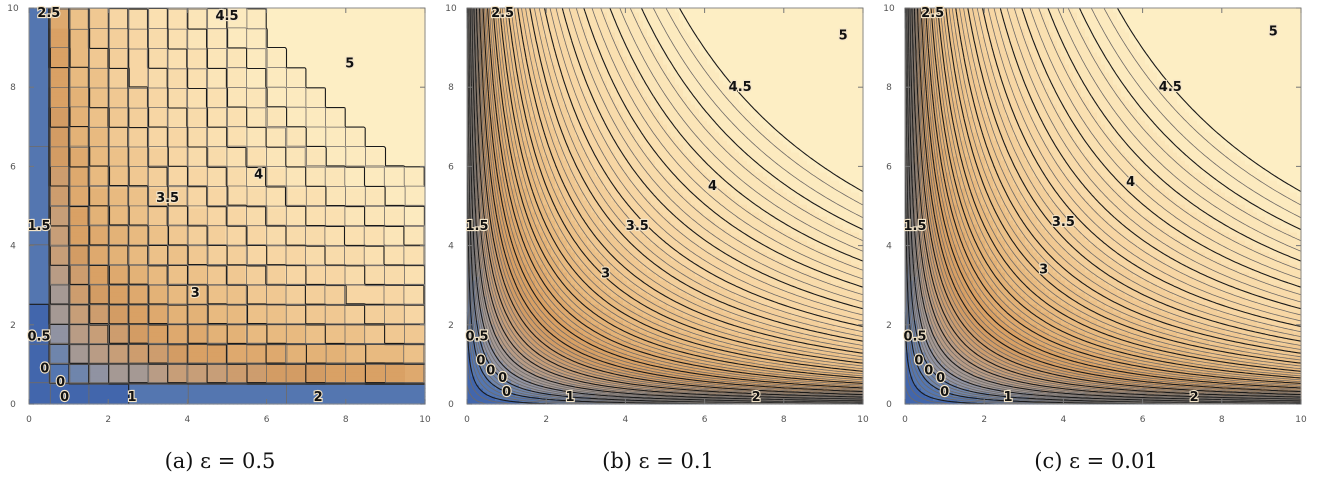  Describe the element at coordinates (13, 9) in the screenshot. I see `y-tick-label: 10` at that location.